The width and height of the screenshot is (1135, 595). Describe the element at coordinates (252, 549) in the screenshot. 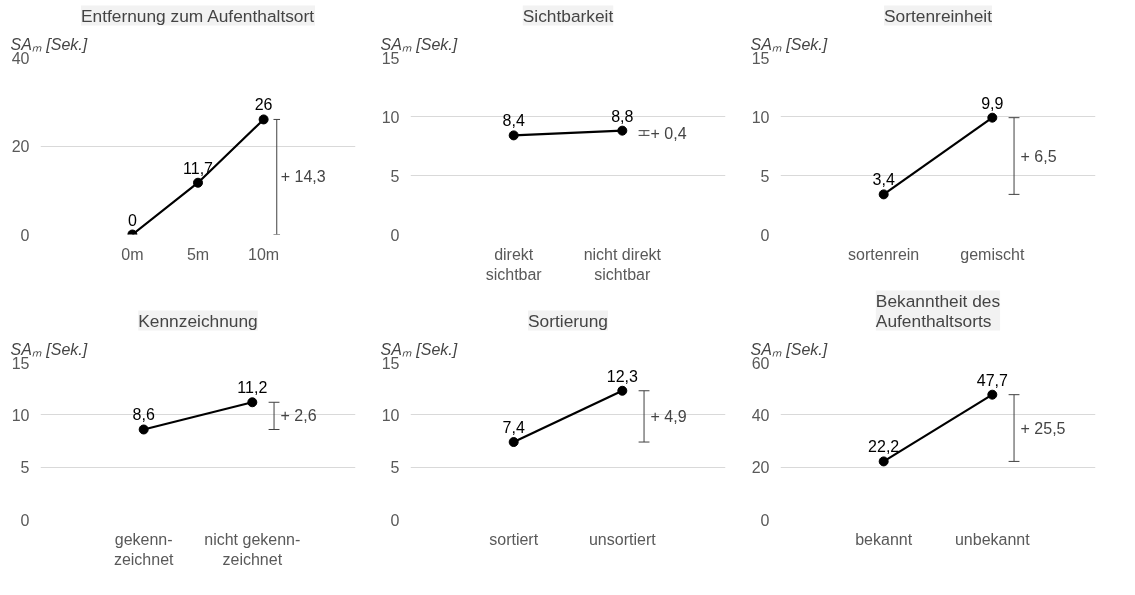

I see `x-tick-label: nicht gekenn- zeichnet` at that location.